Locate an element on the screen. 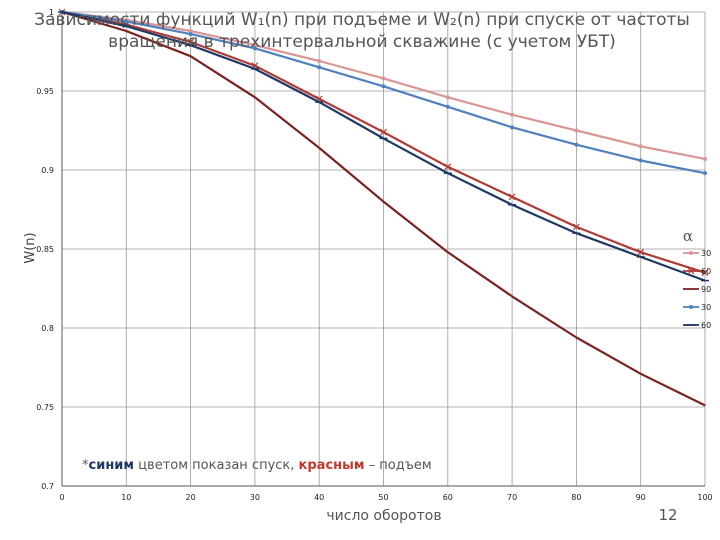 The image size is (720, 540). y-tick-label: 0.9 is located at coordinates (47, 170).